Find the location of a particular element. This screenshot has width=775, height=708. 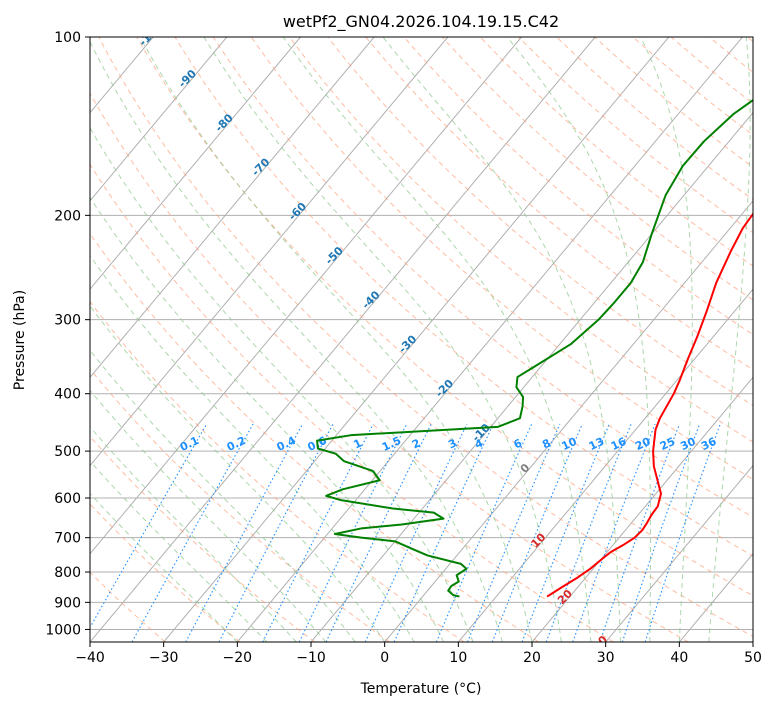

isotherm-label: -50 is located at coordinates (334, 255).